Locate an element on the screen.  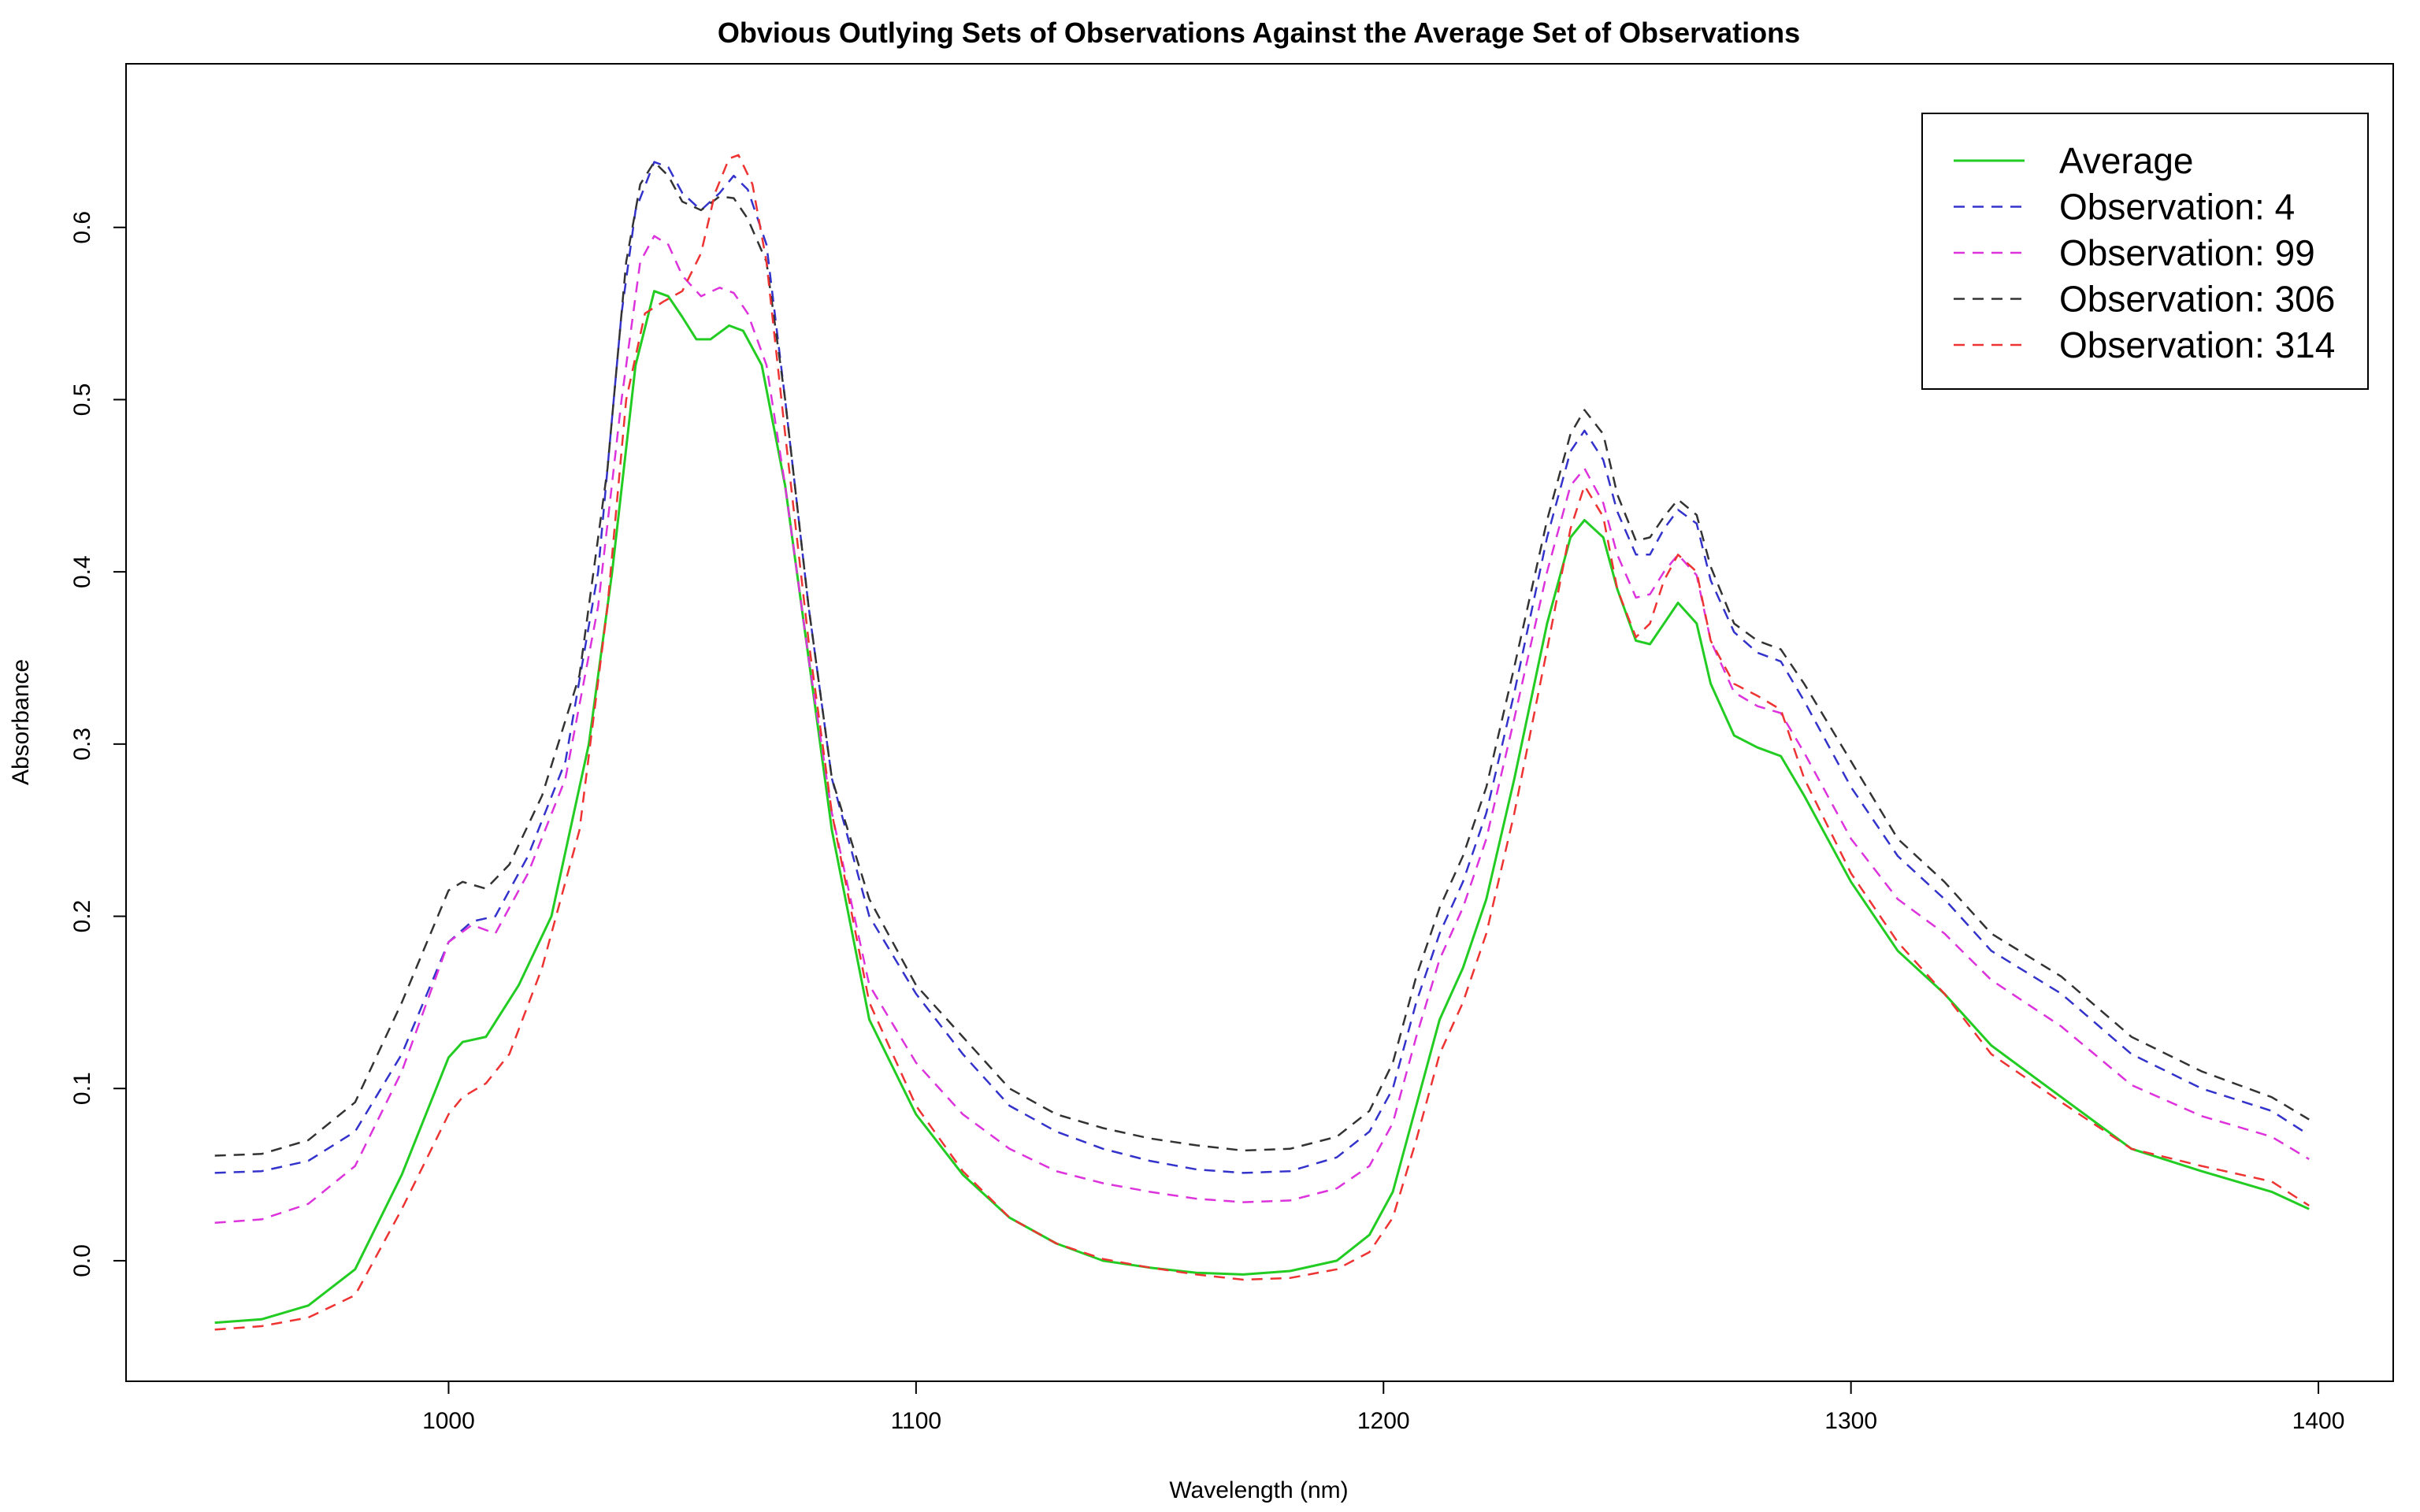
legend-box is located at coordinates (2145, 251).